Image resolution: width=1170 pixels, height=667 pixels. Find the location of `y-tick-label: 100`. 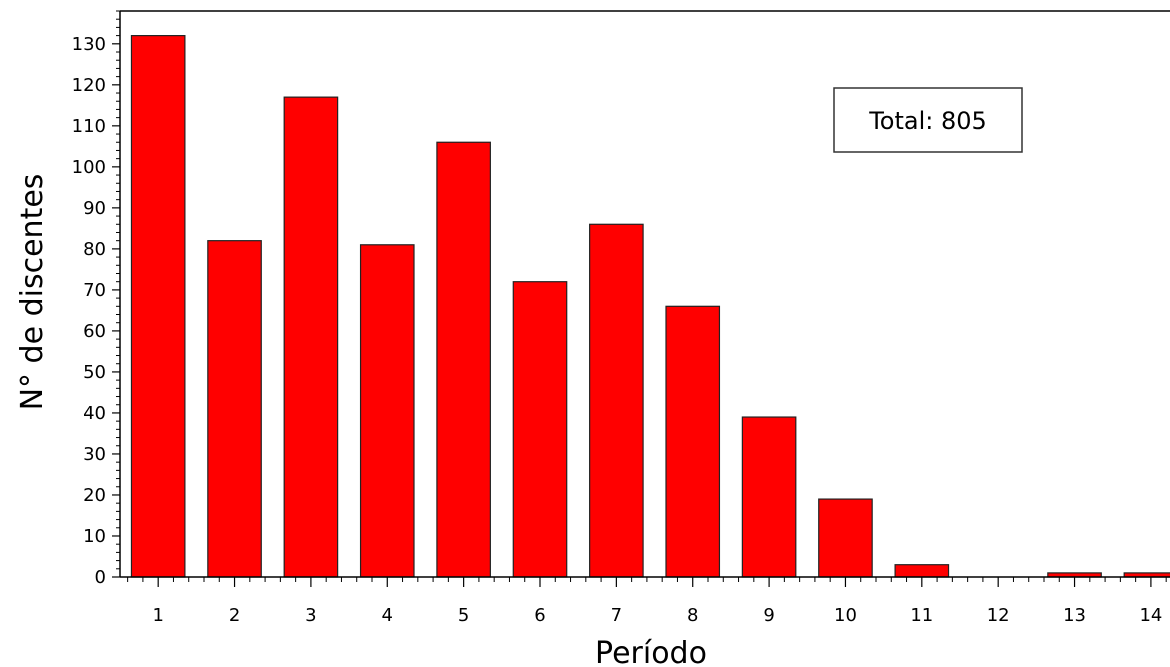

y-tick-label: 100 is located at coordinates (89, 167).